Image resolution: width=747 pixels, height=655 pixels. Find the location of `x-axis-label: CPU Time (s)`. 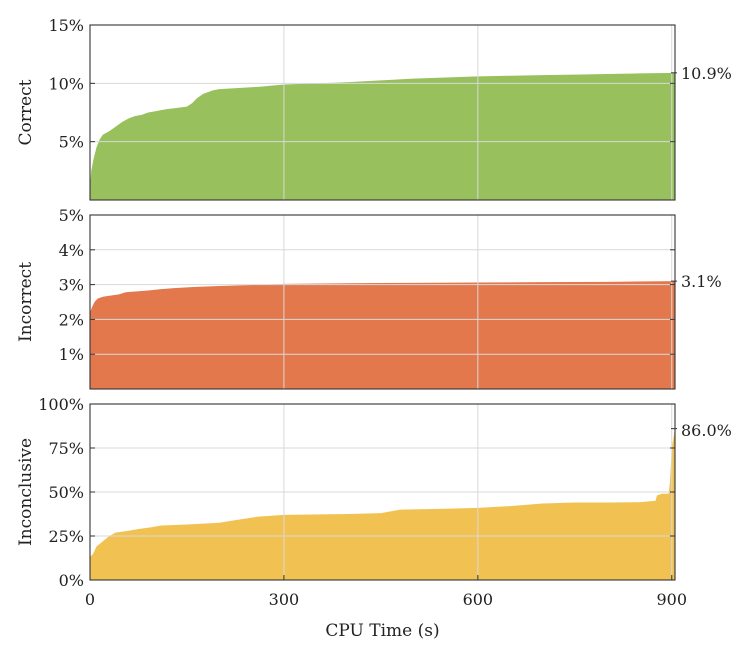

x-axis-label: CPU Time (s) is located at coordinates (382, 631).